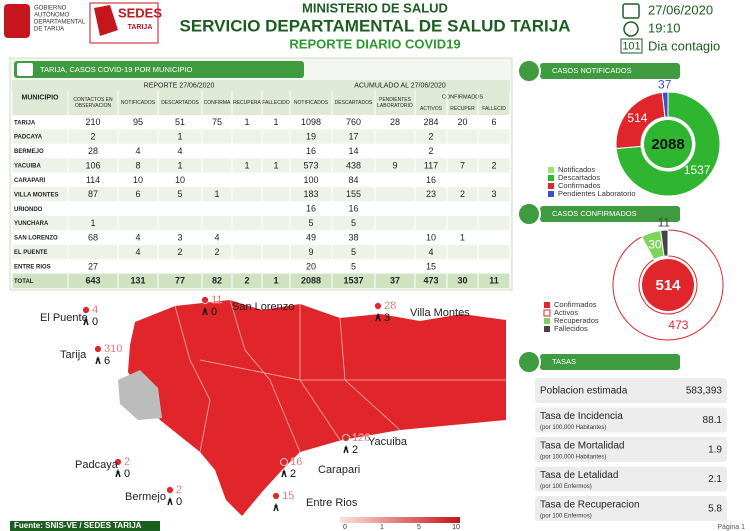  I want to click on marker-cases: 2, so click(127, 462).